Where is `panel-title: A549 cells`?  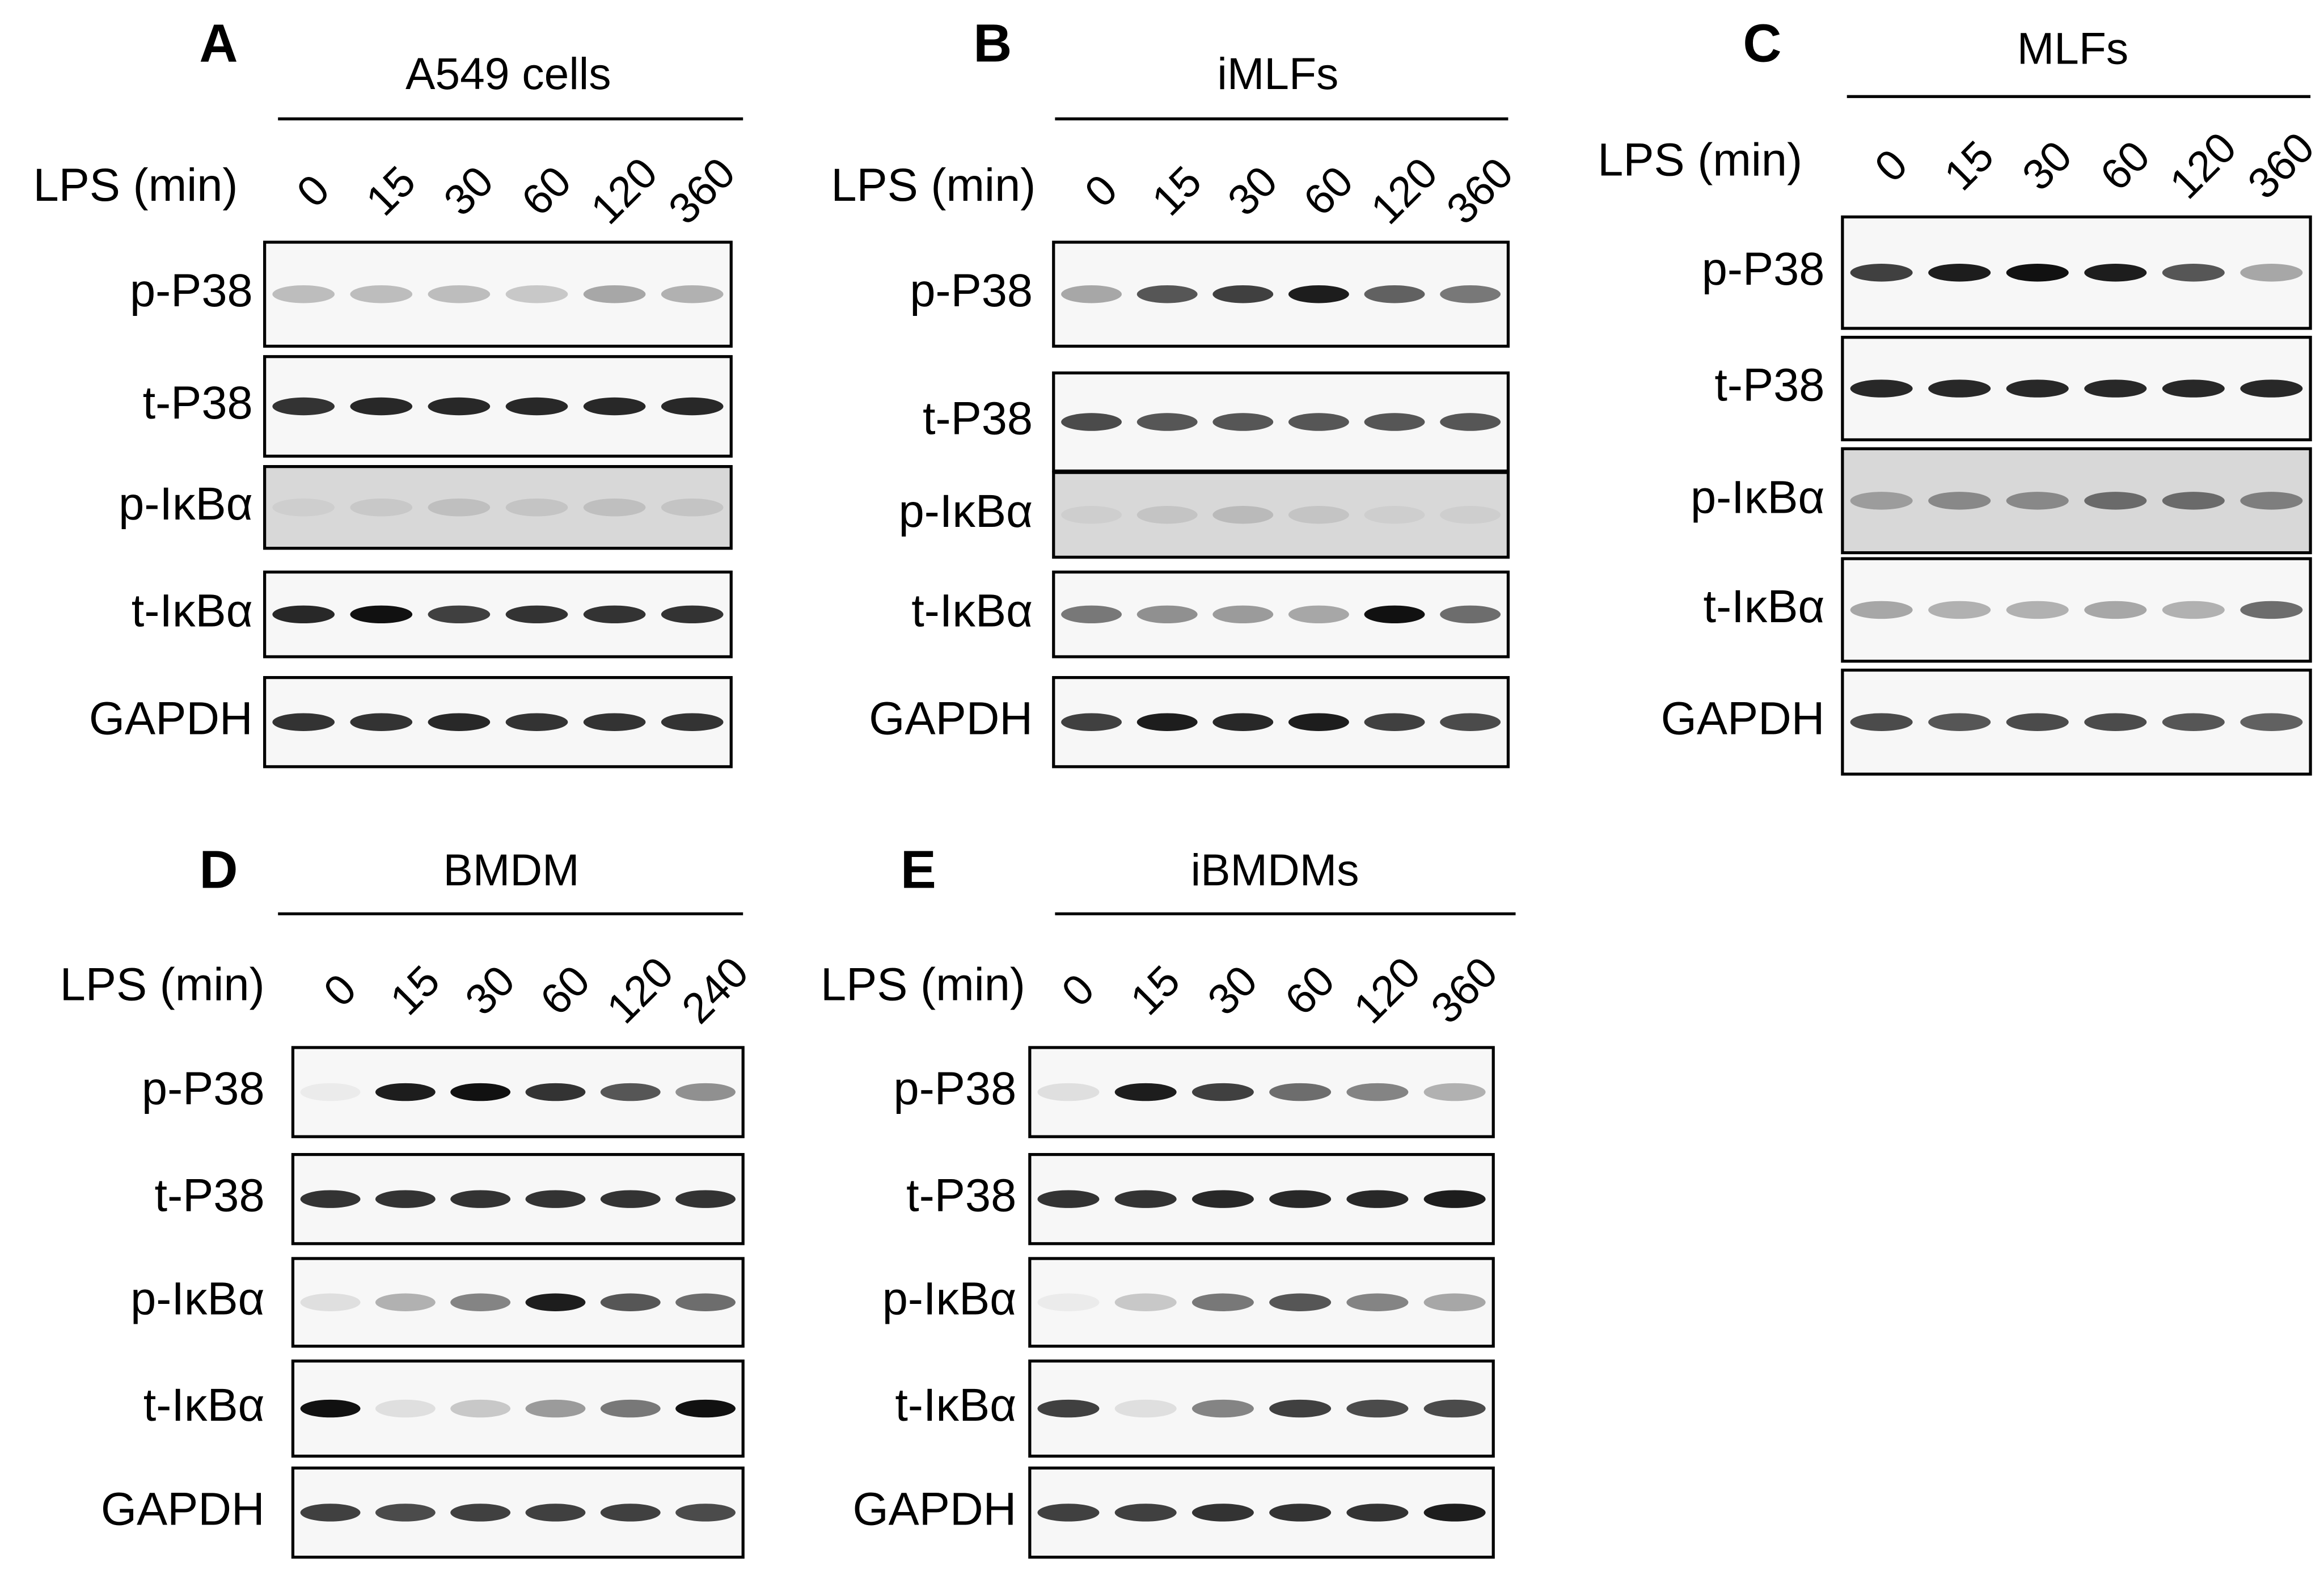 panel-title: A549 cells is located at coordinates (508, 74).